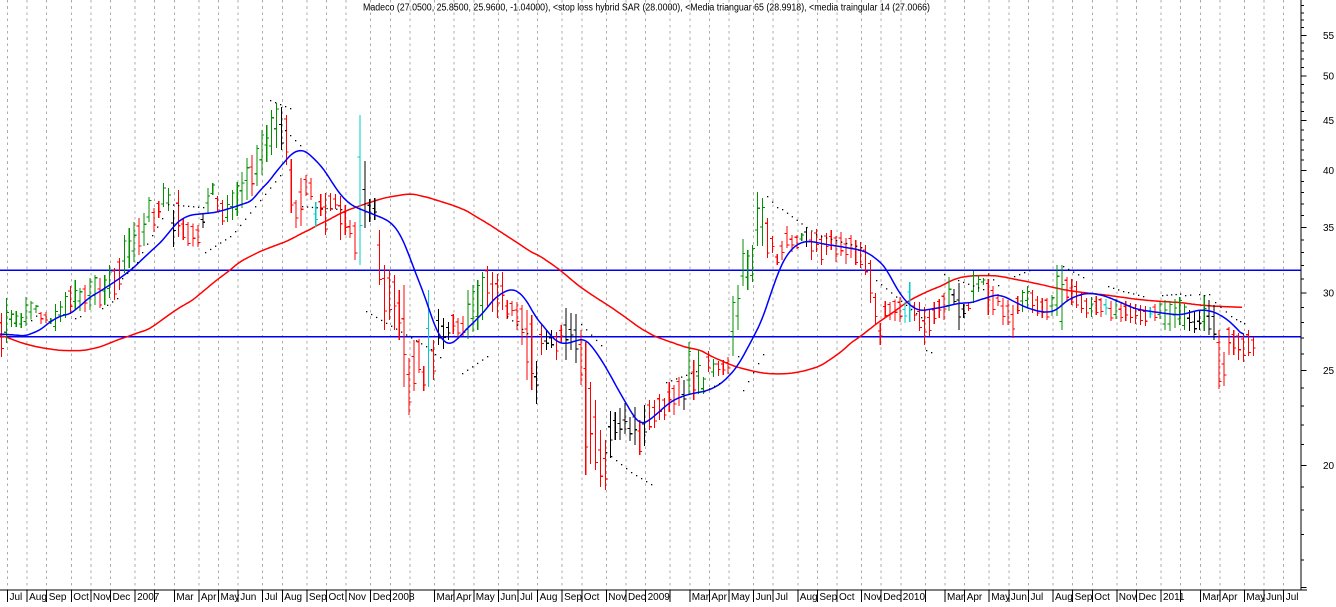 The image size is (1336, 607). What do you see at coordinates (1329, 294) in the screenshot?
I see `svg-text: 30` at bounding box center [1329, 294].